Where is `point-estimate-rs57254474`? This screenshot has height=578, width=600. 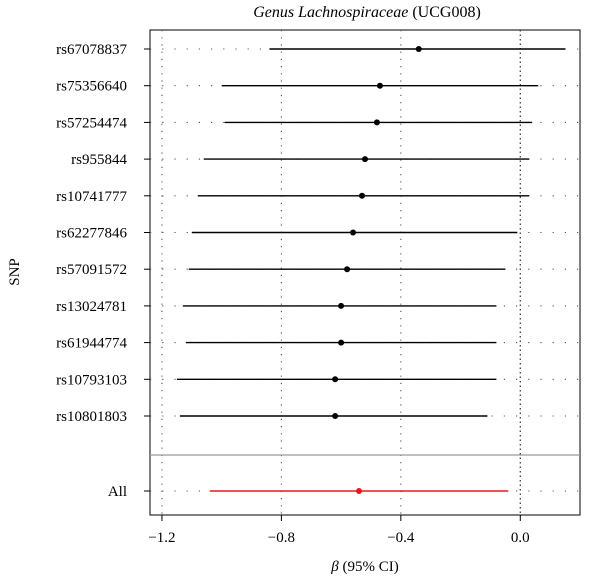 point-estimate-rs57254474 is located at coordinates (376, 122).